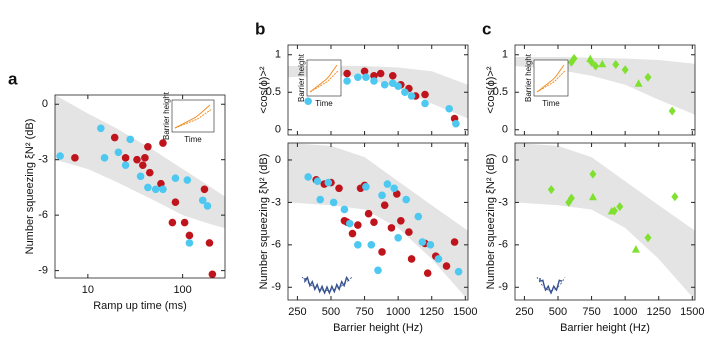 This screenshot has height=351, width=721. What do you see at coordinates (88, 290) in the screenshot?
I see `x-tick-label: 10` at bounding box center [88, 290].